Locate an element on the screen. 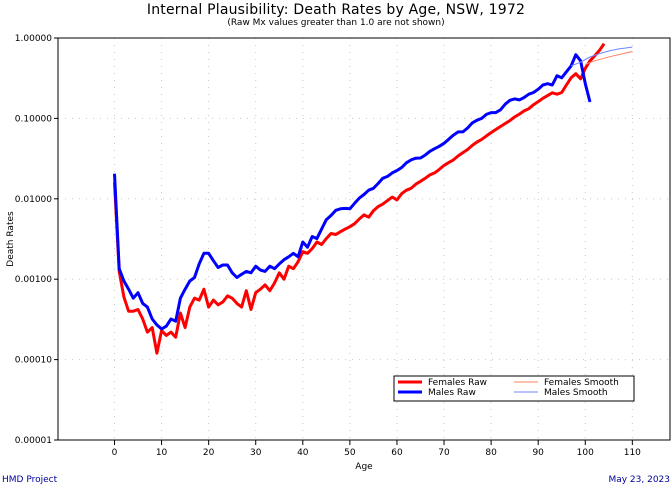  legend-label: Males Smooth is located at coordinates (576, 393).